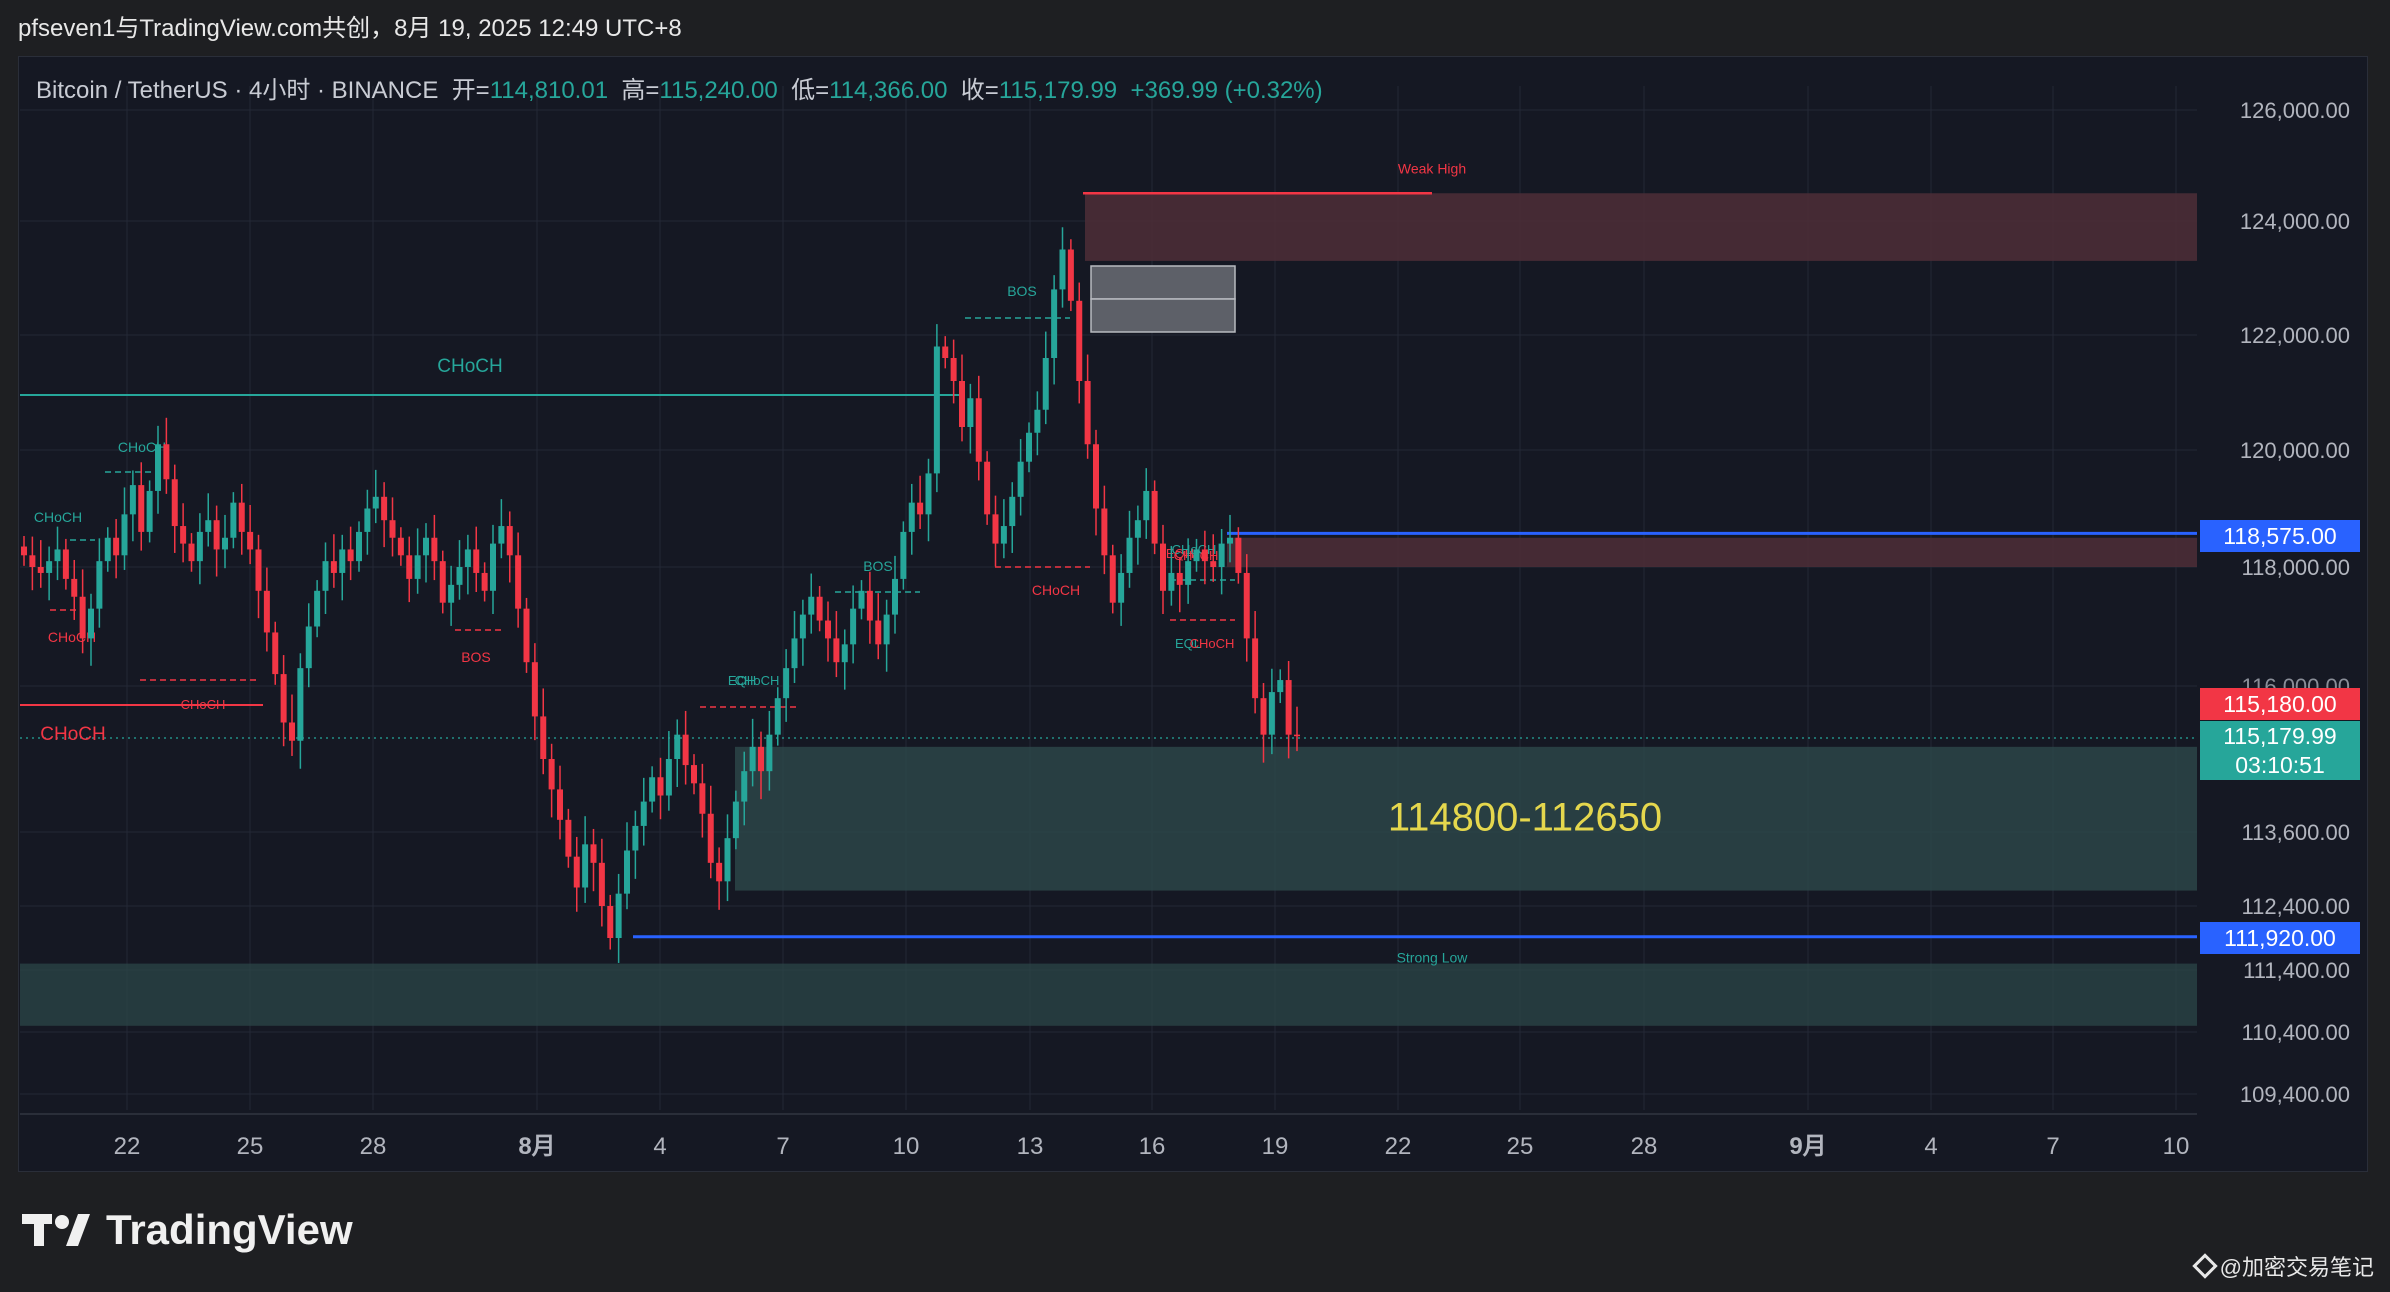 The width and height of the screenshot is (2390, 1292). I want to click on x-axis-tick-label: 8月, so click(536, 1146).